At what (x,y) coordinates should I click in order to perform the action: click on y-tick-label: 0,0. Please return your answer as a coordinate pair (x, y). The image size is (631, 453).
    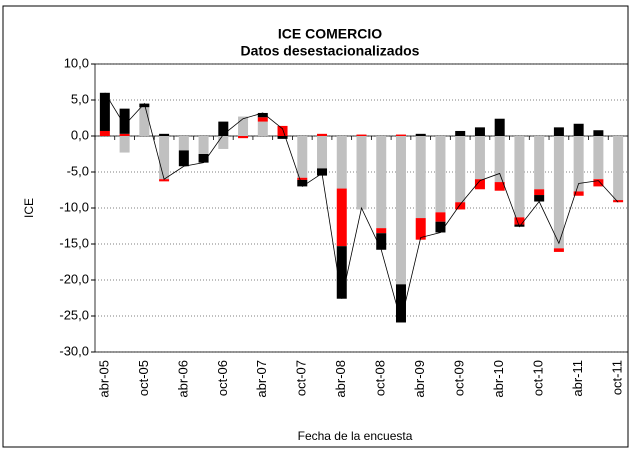
    Looking at the image, I should click on (80, 134).